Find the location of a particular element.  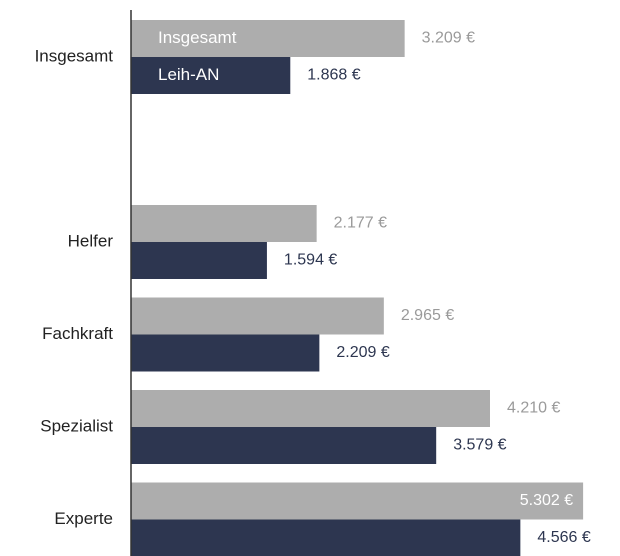

value-label: 5.302 € is located at coordinates (546, 500).